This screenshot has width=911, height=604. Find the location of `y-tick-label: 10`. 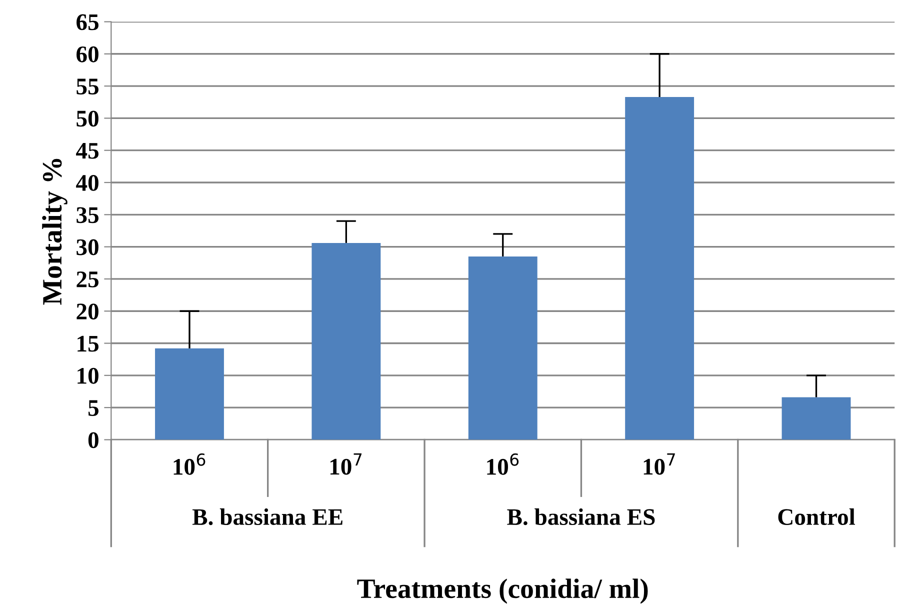

y-tick-label: 10 is located at coordinates (88, 376).